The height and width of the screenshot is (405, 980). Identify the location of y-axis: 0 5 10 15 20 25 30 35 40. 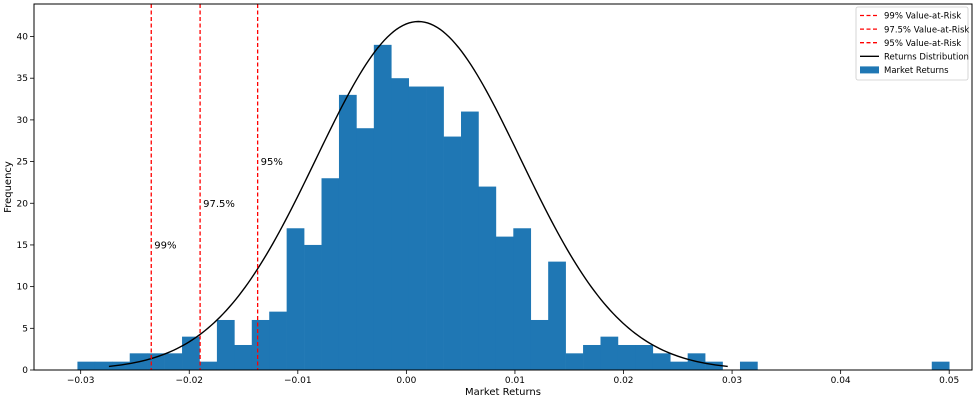
(25, 204).